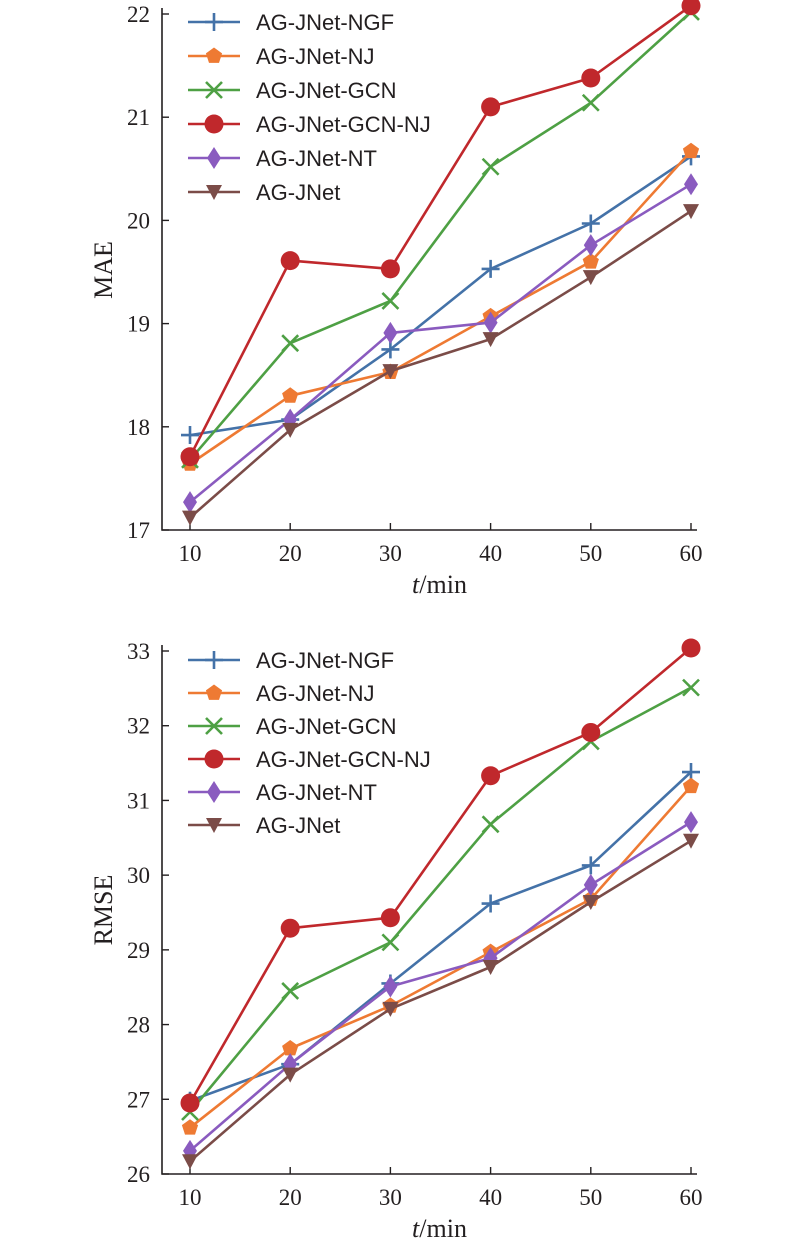 The width and height of the screenshot is (800, 1248). I want to click on rmse-x-axis-title: t/min, so click(439, 1228).